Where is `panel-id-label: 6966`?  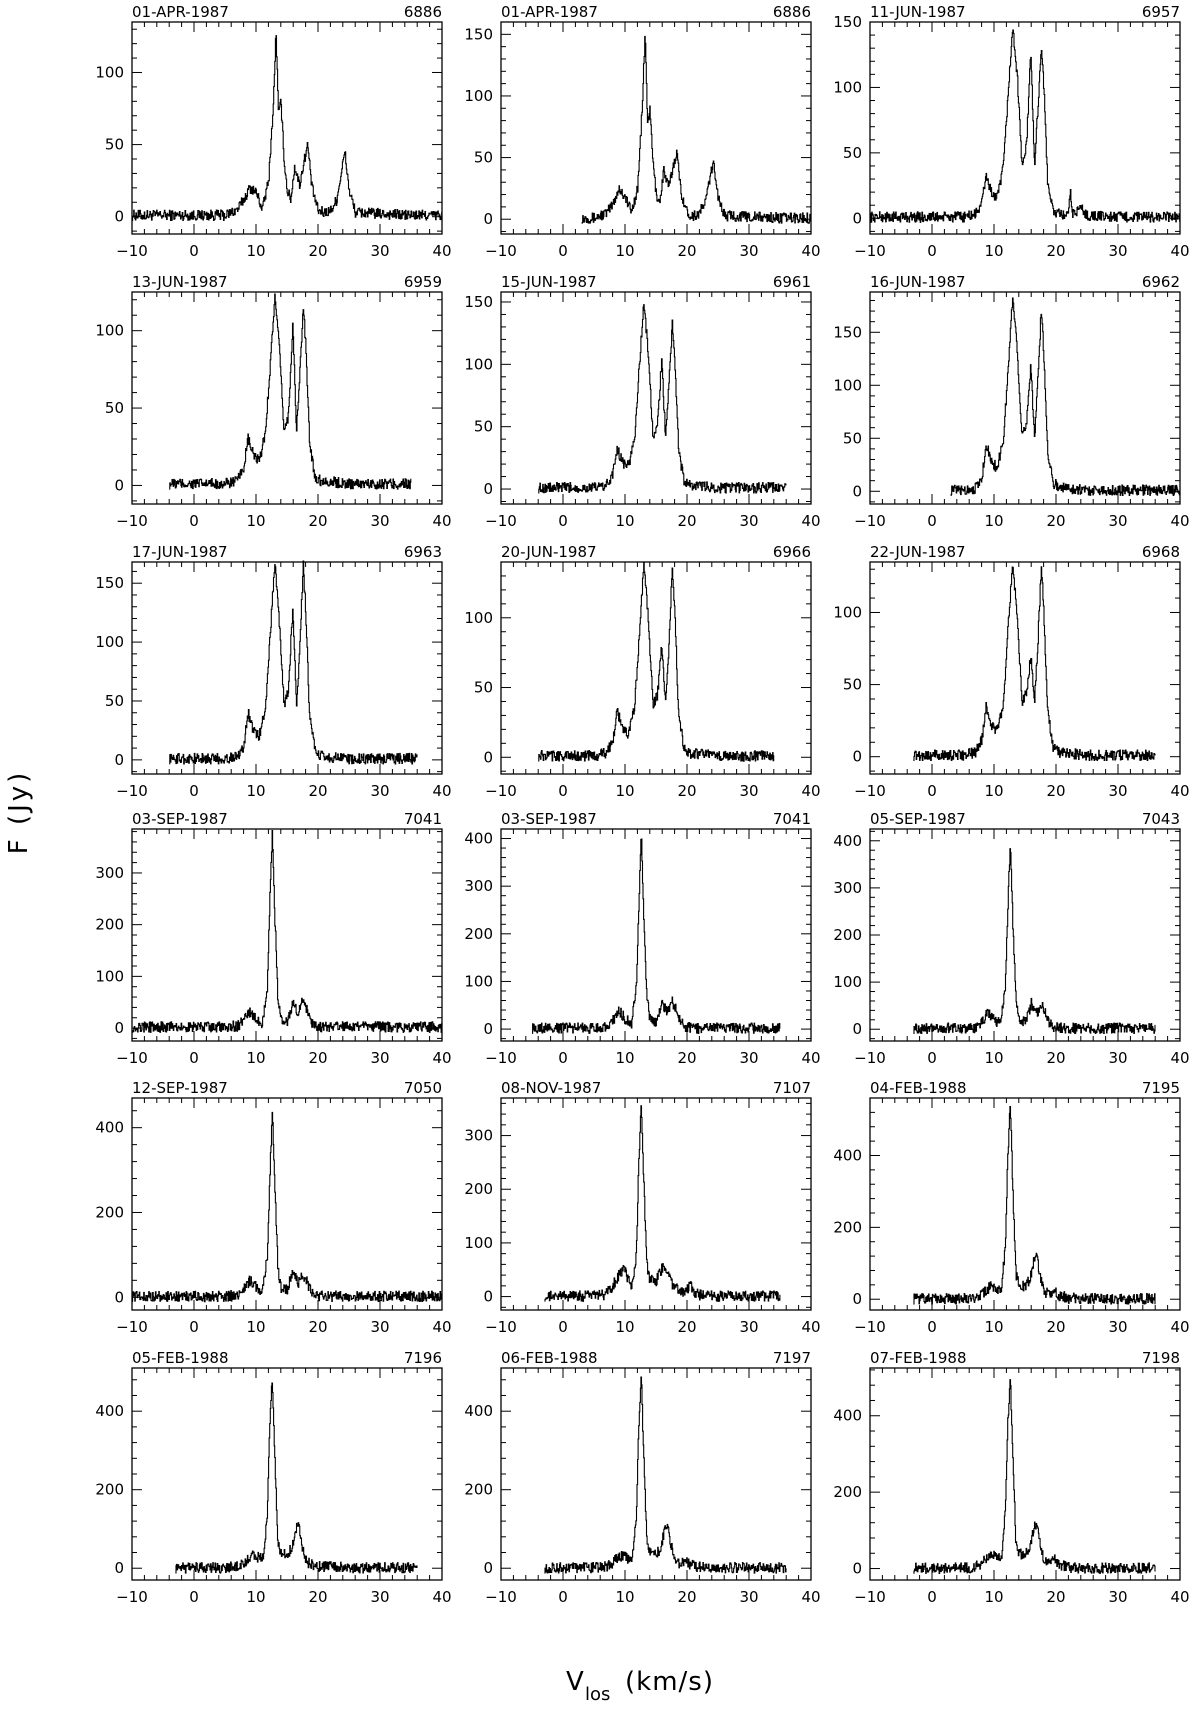 panel-id-label: 6966 is located at coordinates (792, 552).